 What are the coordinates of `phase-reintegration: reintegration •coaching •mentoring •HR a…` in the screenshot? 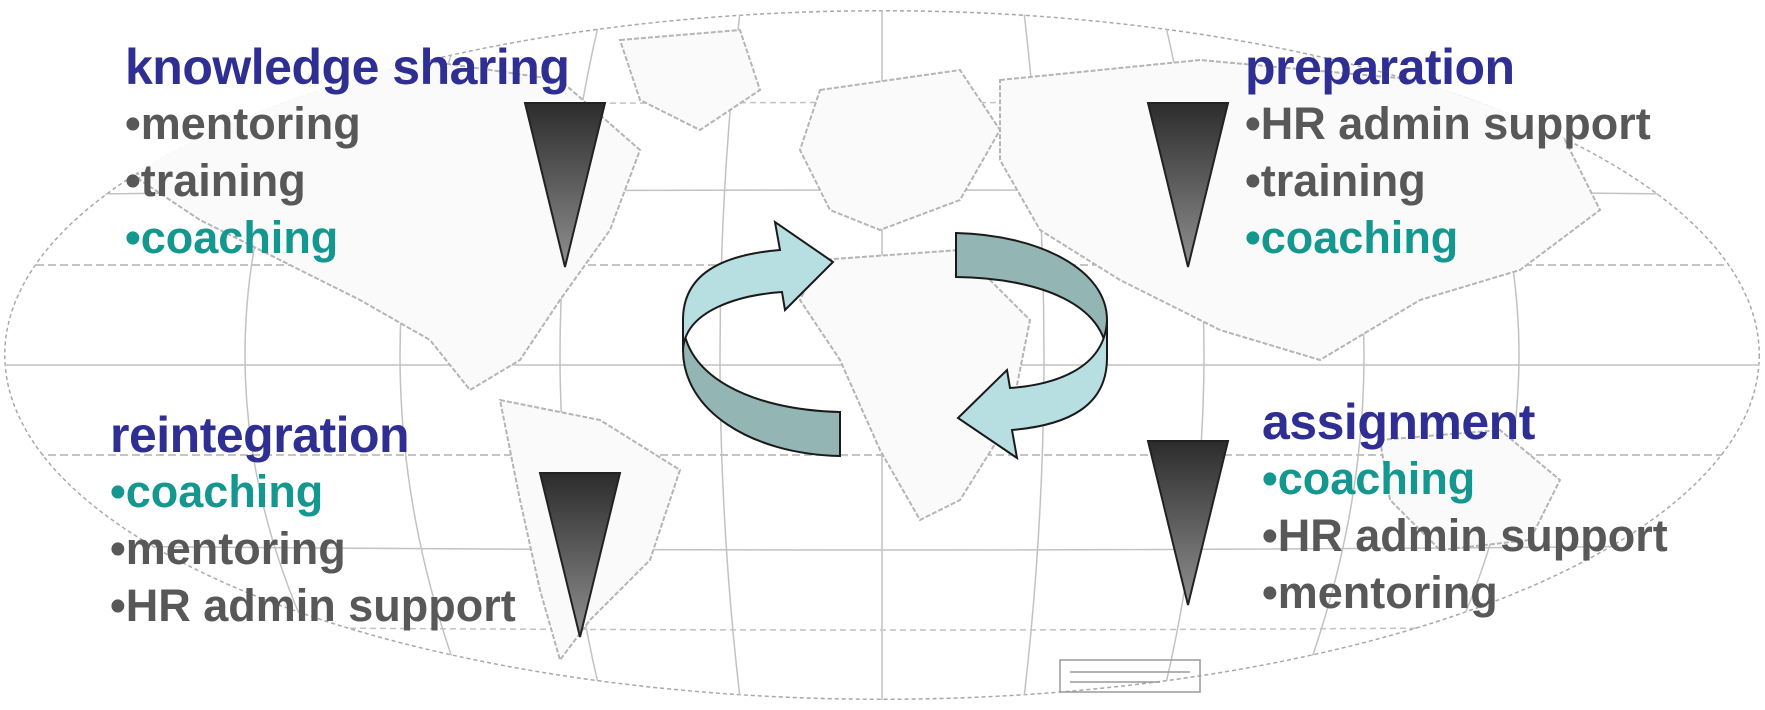 It's located at (313, 525).